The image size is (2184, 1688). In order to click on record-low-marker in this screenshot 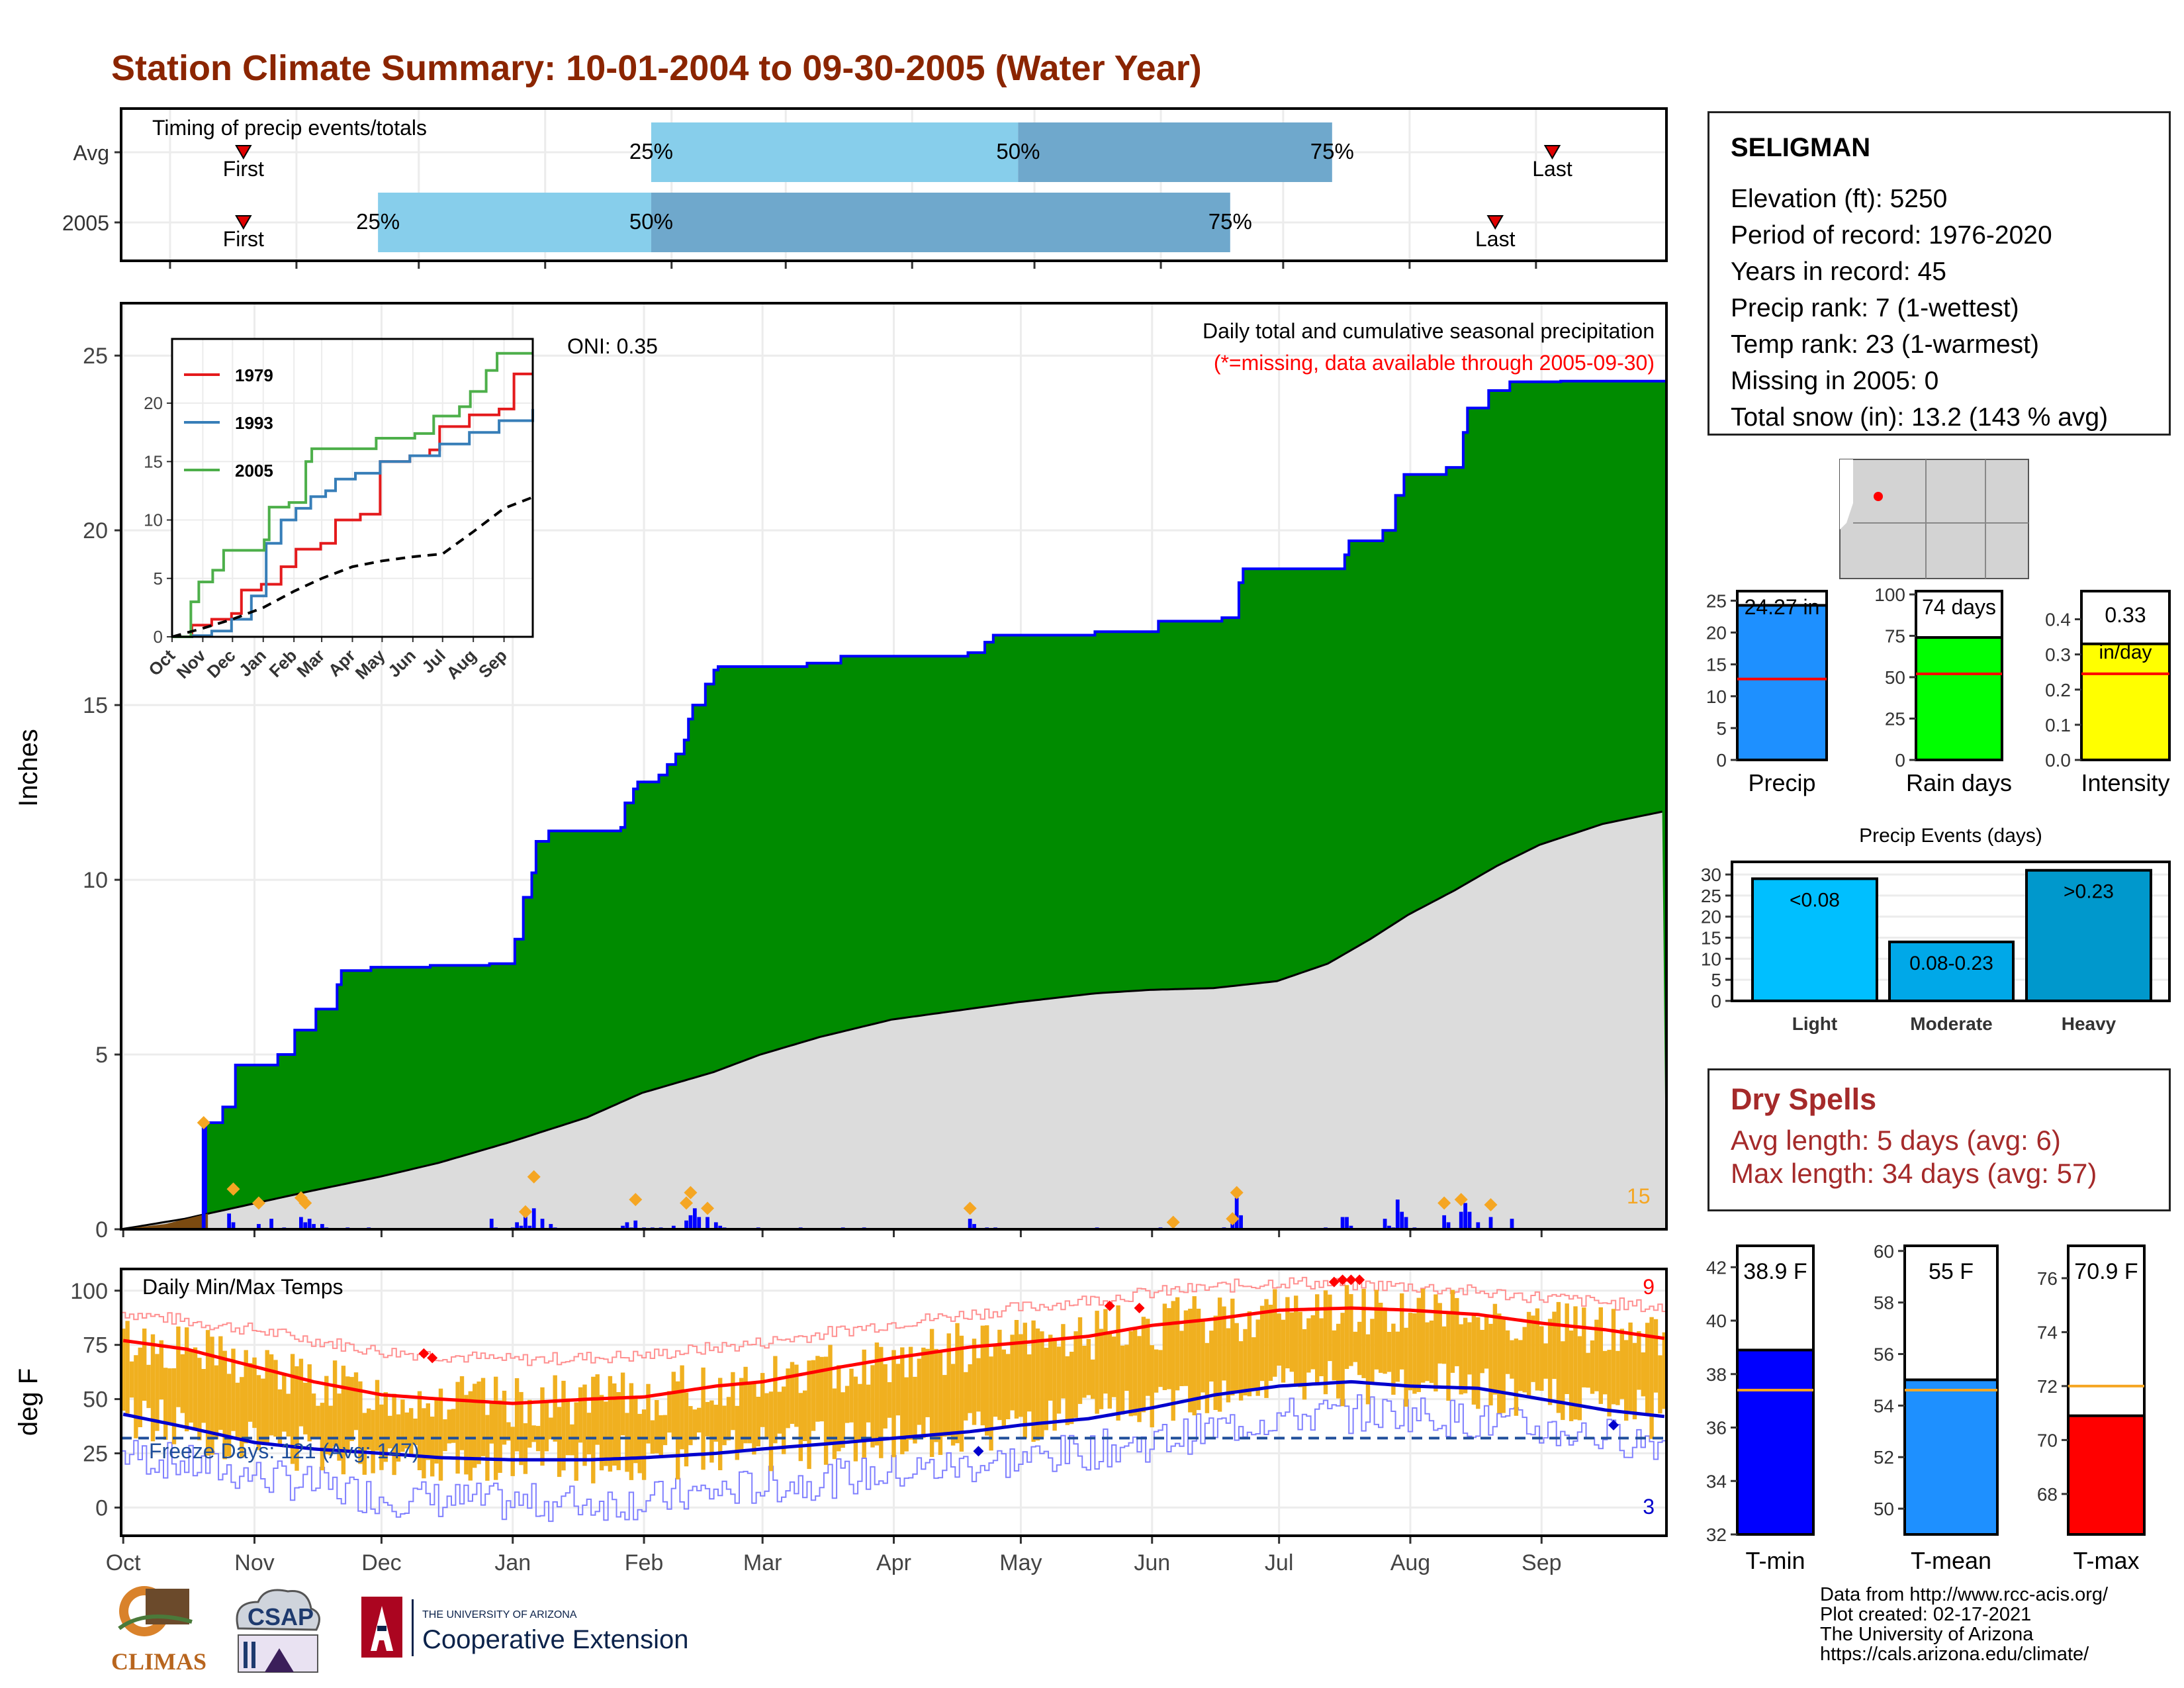, I will do `click(1613, 1424)`.